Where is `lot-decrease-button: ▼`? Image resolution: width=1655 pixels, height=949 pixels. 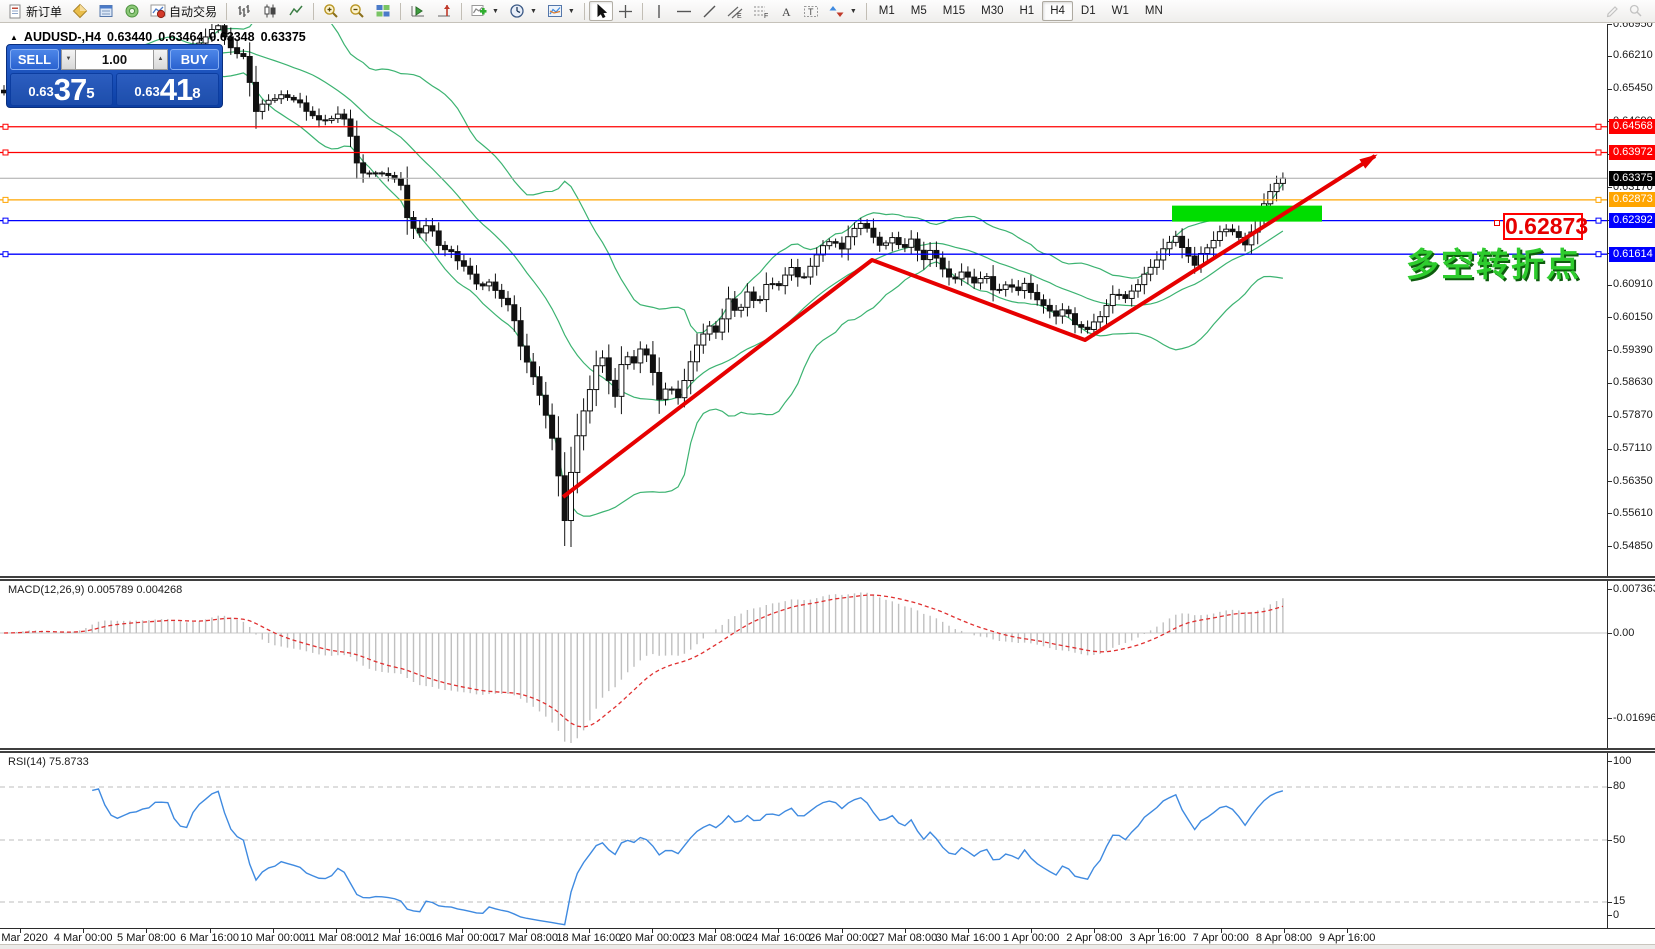 lot-decrease-button: ▼ is located at coordinates (68, 59).